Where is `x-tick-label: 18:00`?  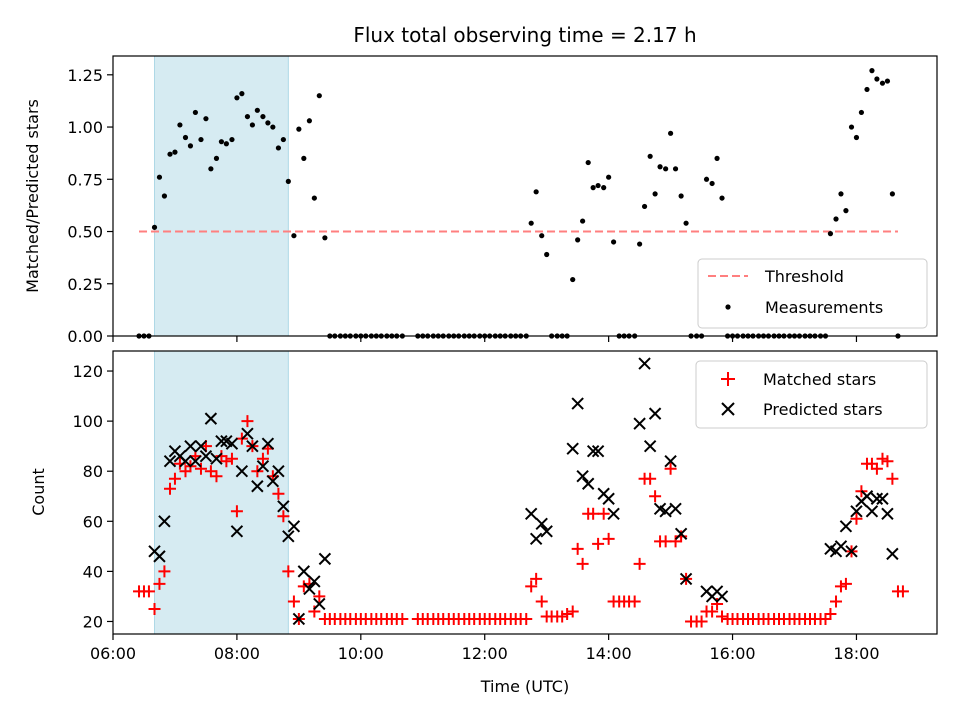
x-tick-label: 18:00 is located at coordinates (856, 653).